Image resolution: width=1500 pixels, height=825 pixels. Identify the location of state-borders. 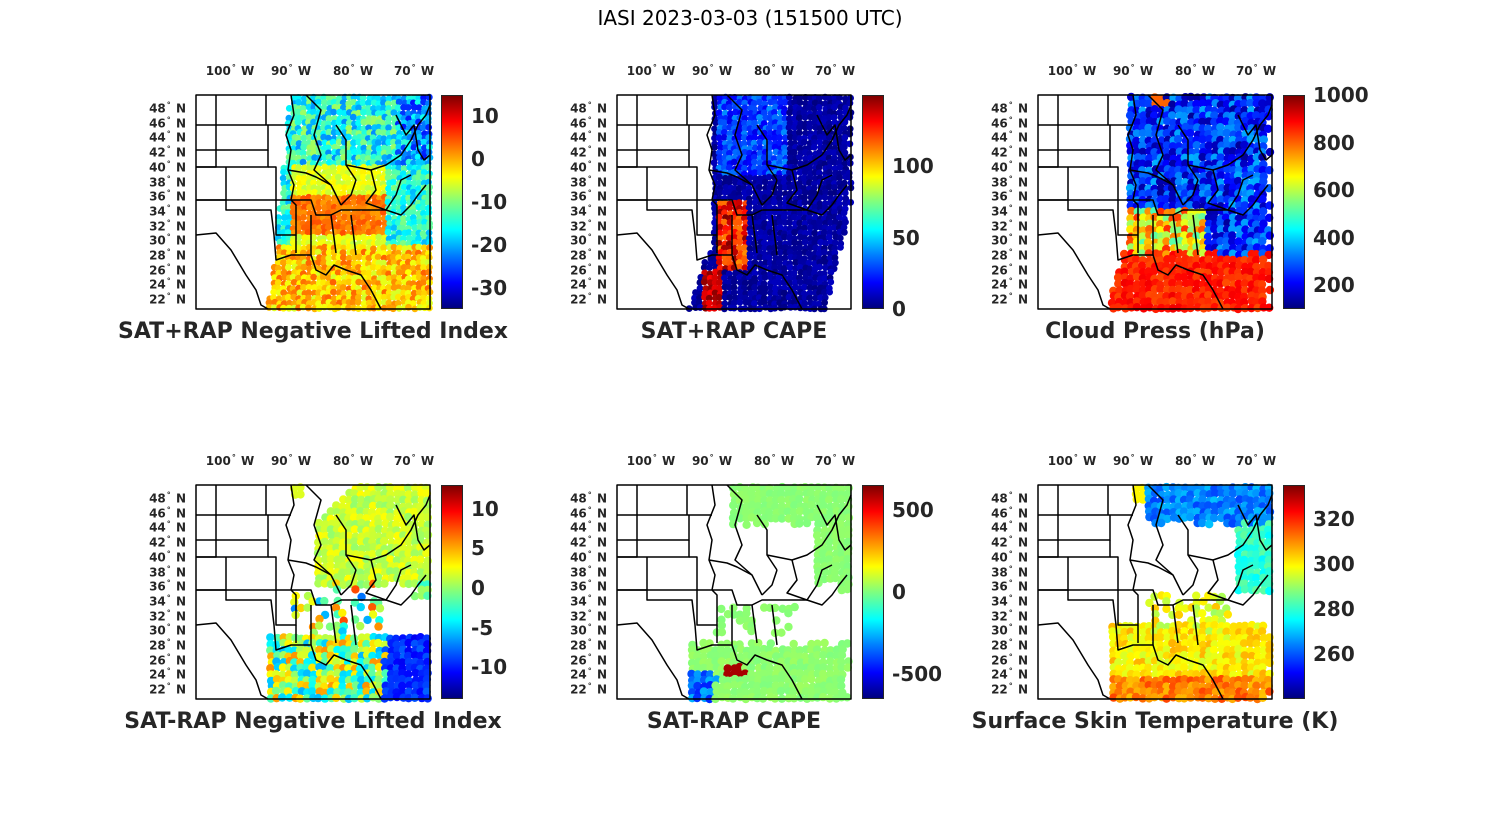
(734, 202).